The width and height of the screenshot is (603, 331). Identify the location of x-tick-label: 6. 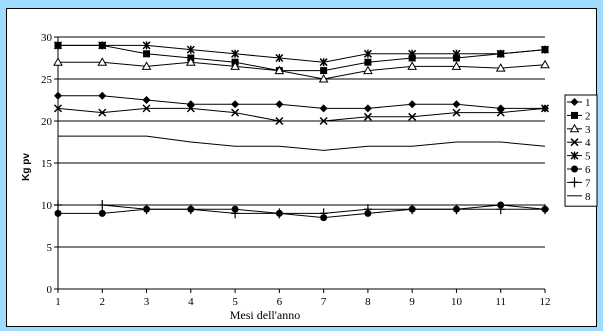
(280, 302).